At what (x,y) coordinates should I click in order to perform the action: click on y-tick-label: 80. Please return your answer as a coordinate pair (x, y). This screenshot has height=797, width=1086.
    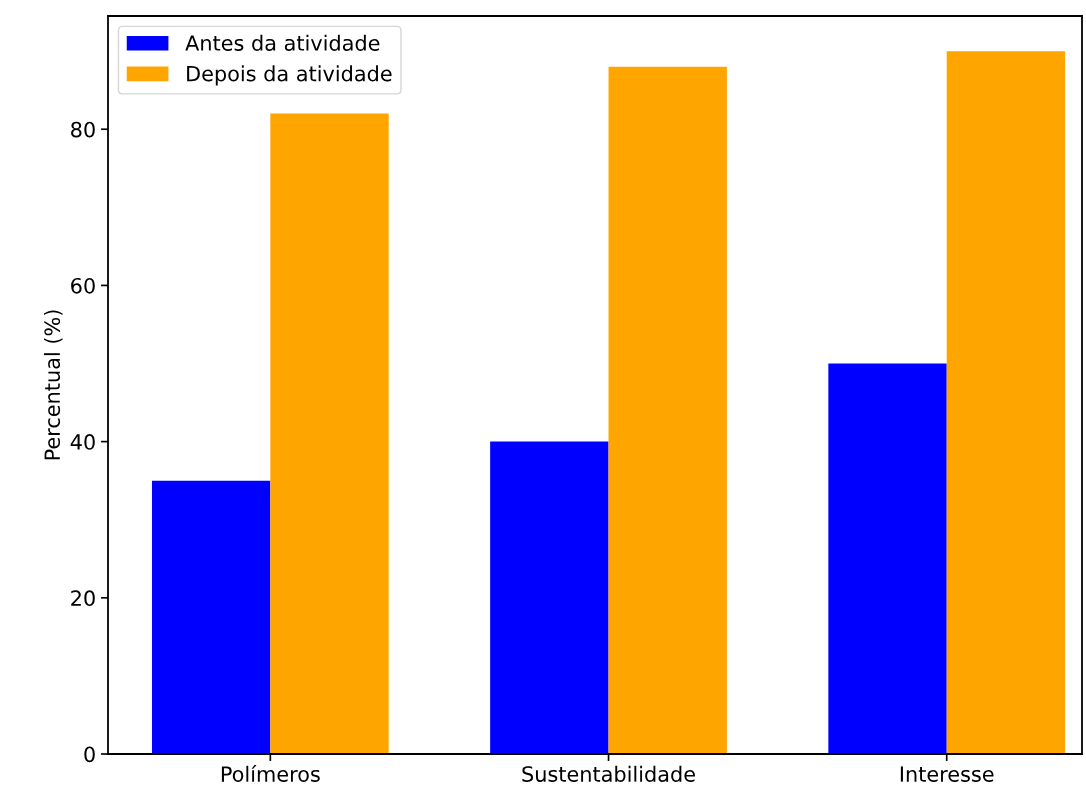
    Looking at the image, I should click on (83, 129).